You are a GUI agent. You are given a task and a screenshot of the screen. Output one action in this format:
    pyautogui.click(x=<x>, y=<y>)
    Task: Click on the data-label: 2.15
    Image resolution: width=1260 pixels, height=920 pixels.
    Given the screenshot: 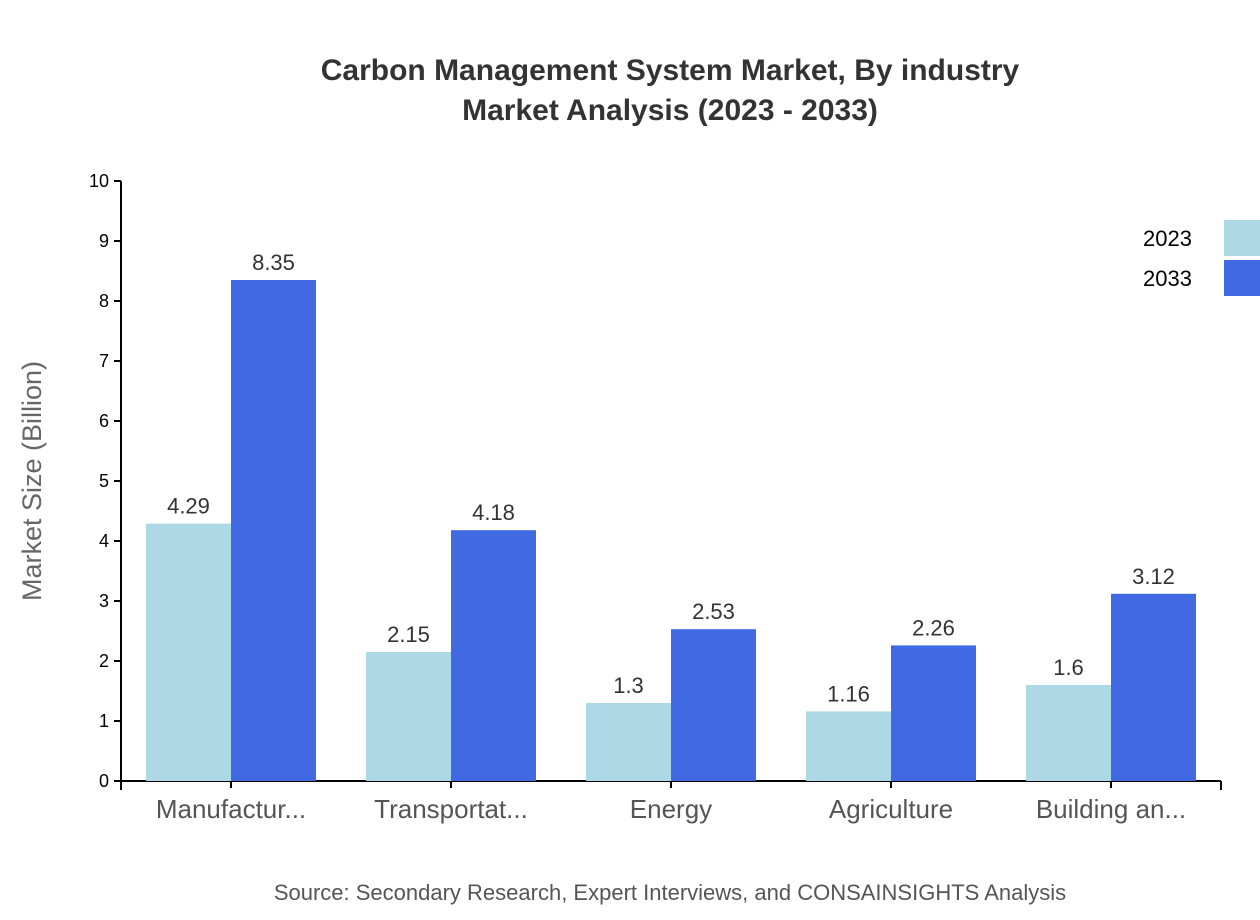 What is the action you would take?
    pyautogui.click(x=408, y=634)
    